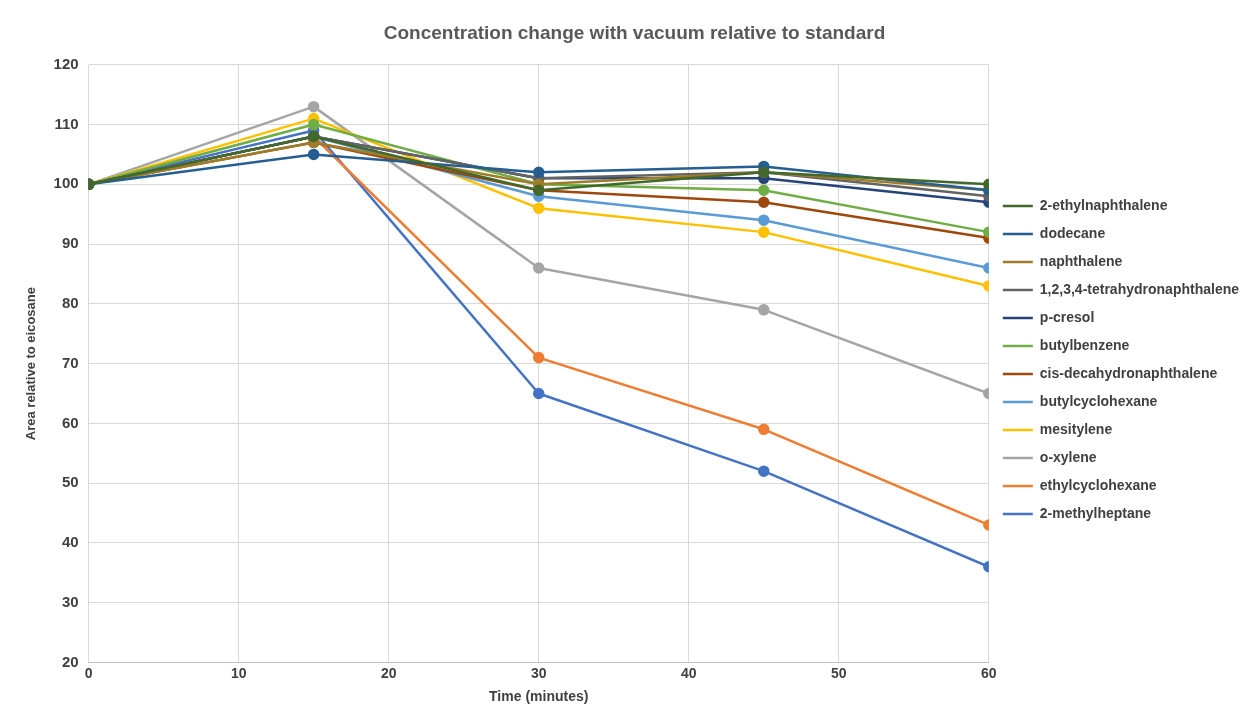 The image size is (1259, 720). What do you see at coordinates (70, 243) in the screenshot?
I see `y-tick-label: 90` at bounding box center [70, 243].